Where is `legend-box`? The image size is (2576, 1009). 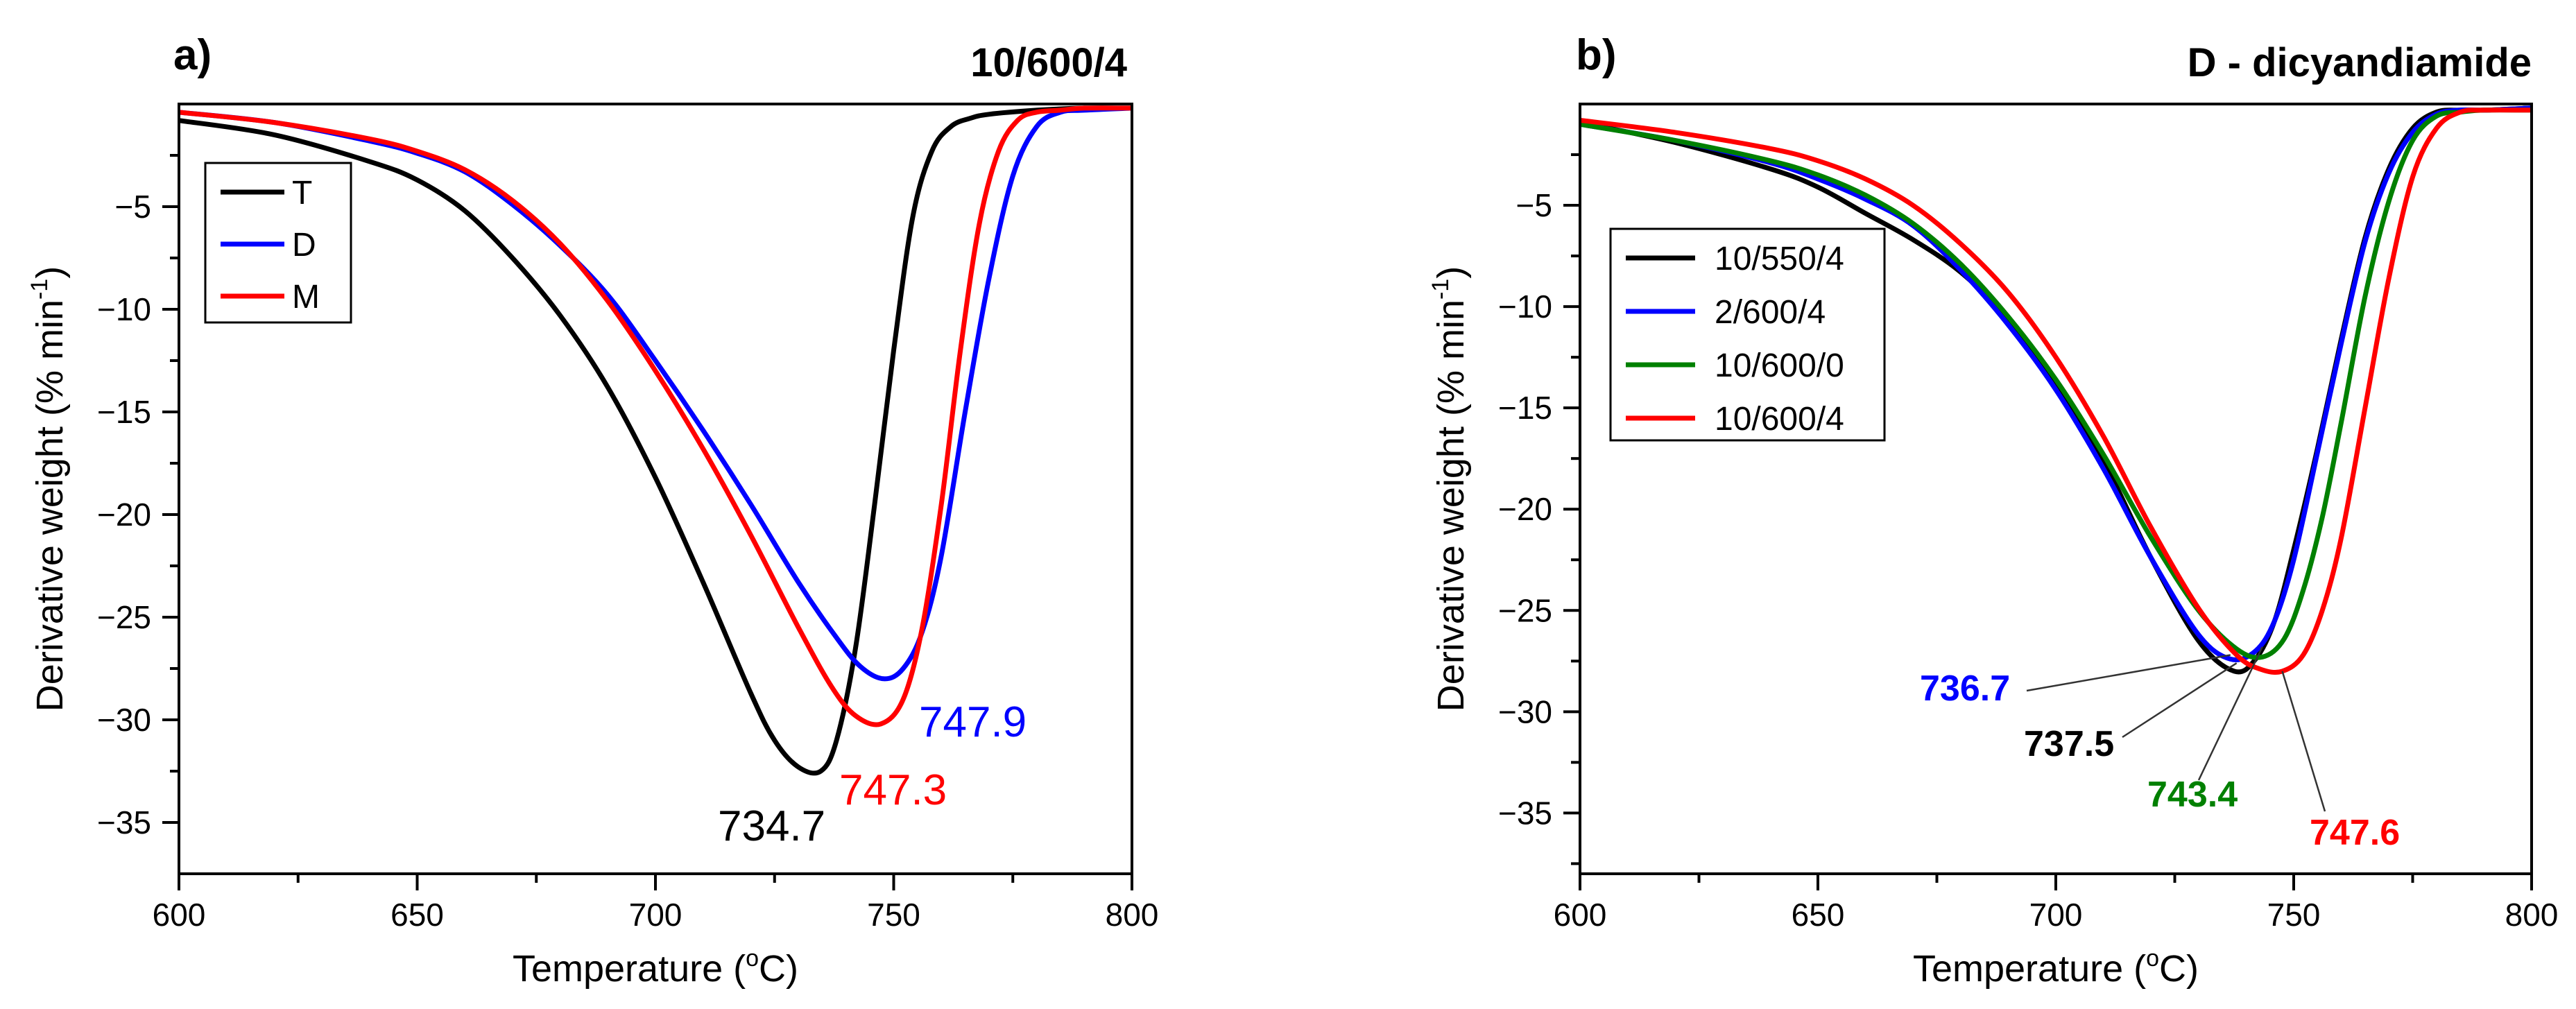
legend-box is located at coordinates (1747, 334).